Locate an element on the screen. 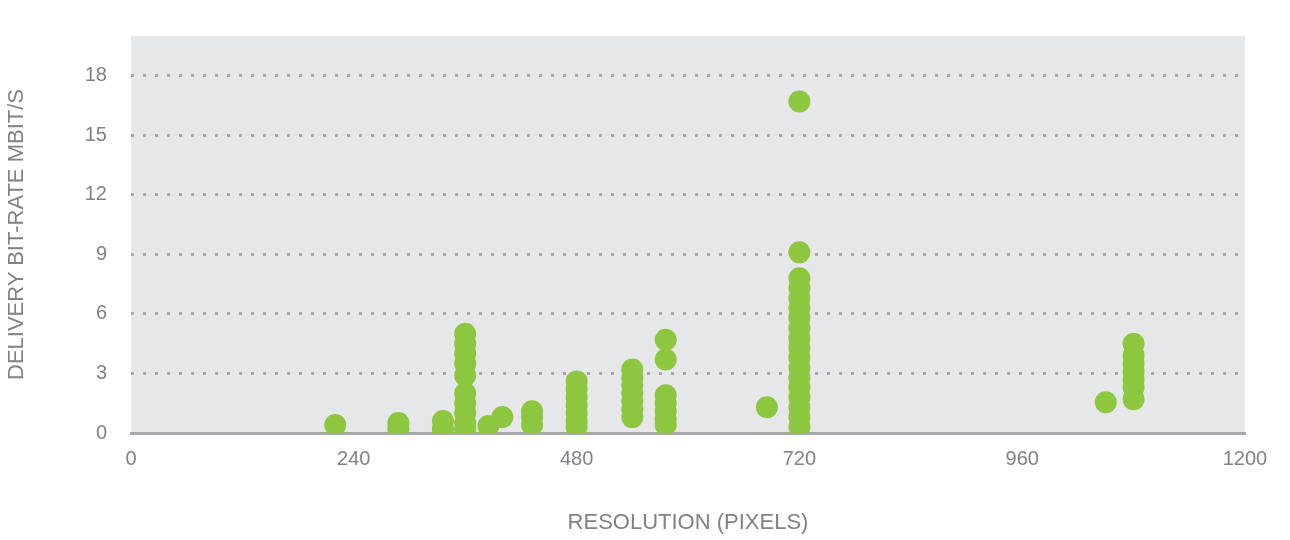  y-tick-label: 12 is located at coordinates (95, 193).